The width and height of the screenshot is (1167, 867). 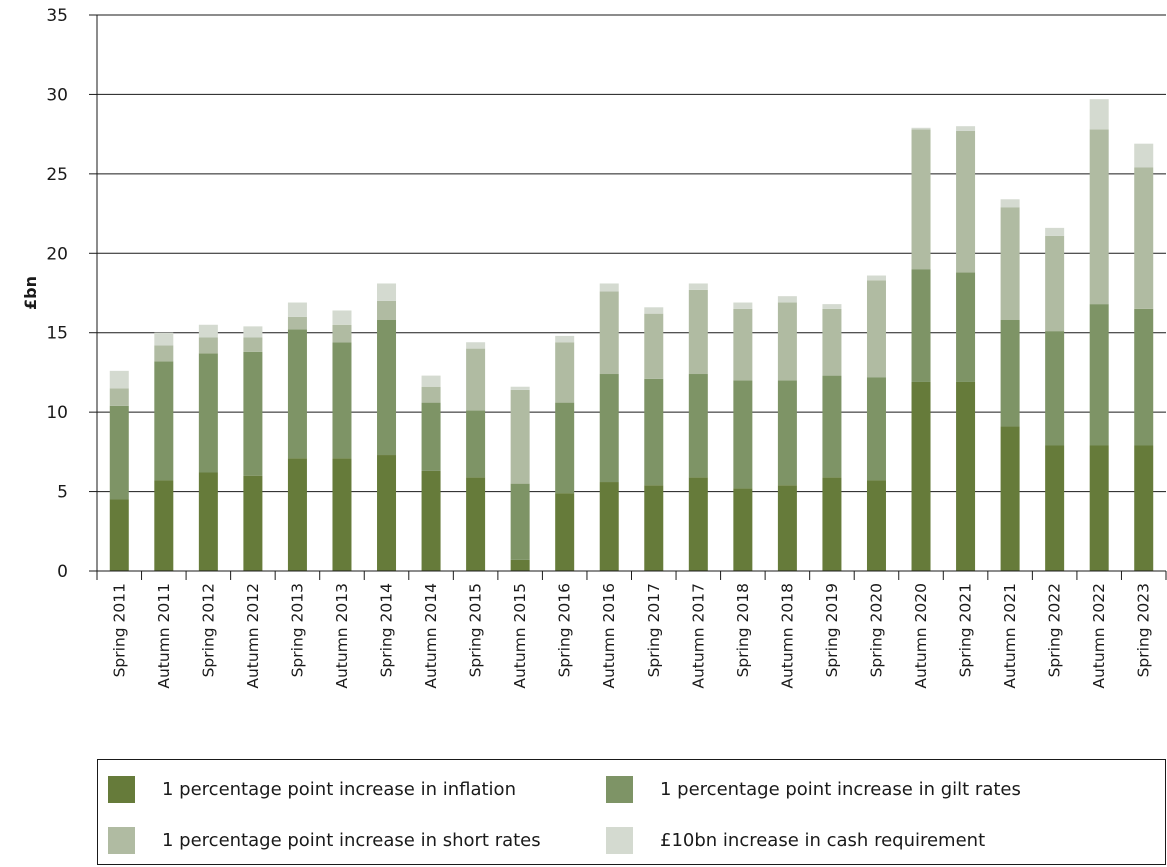 I want to click on bar-segment-4-autumn-2012, so click(x=253, y=332).